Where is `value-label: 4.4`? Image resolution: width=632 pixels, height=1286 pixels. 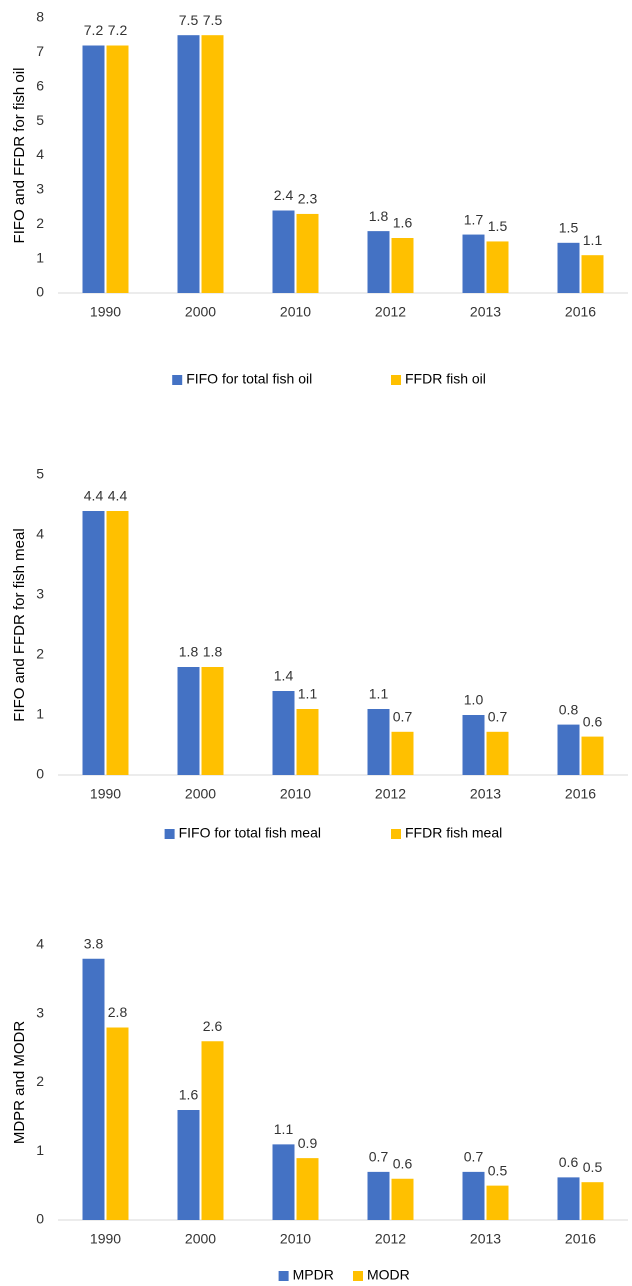
value-label: 4.4 is located at coordinates (118, 496).